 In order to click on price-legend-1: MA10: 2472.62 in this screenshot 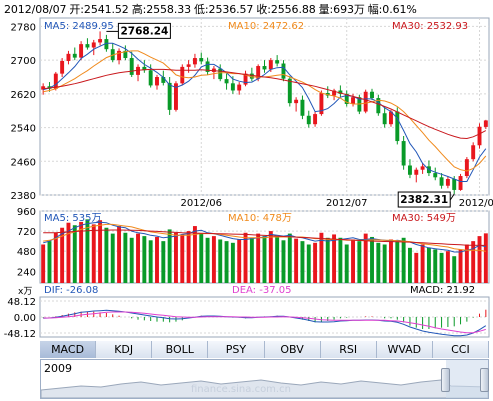, I will do `click(266, 26)`.